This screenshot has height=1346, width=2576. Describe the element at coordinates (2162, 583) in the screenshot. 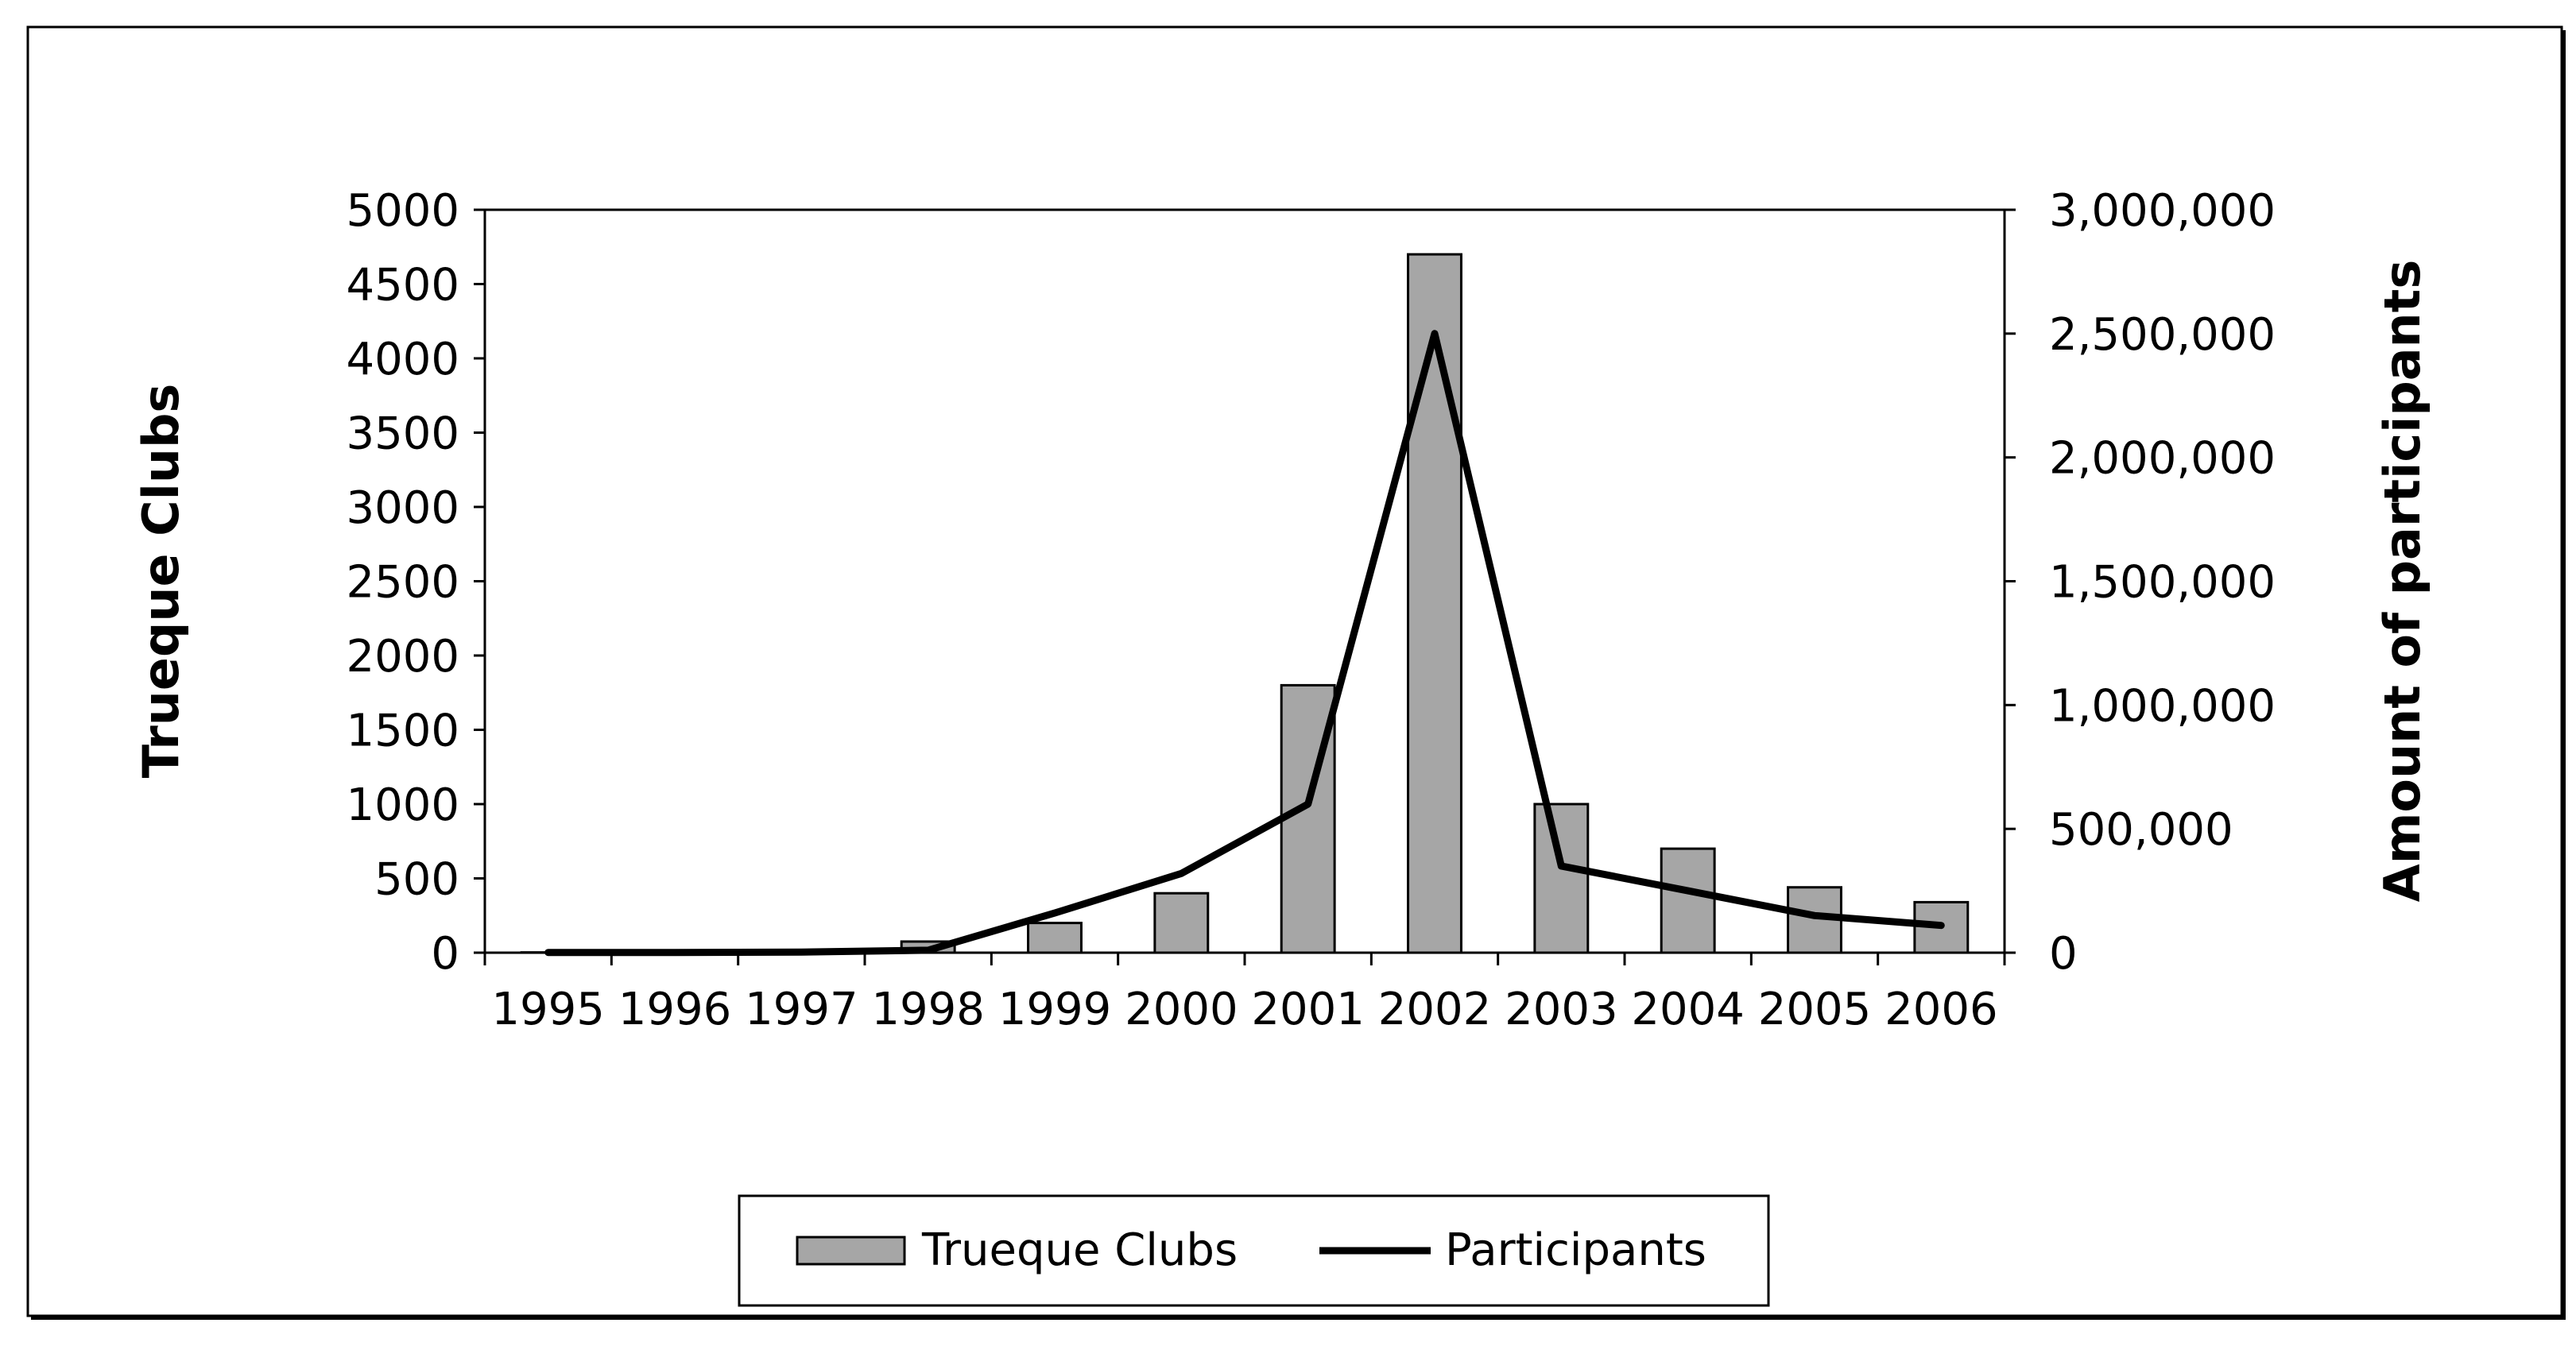

I see `right-tick-label: 1,500,000` at that location.